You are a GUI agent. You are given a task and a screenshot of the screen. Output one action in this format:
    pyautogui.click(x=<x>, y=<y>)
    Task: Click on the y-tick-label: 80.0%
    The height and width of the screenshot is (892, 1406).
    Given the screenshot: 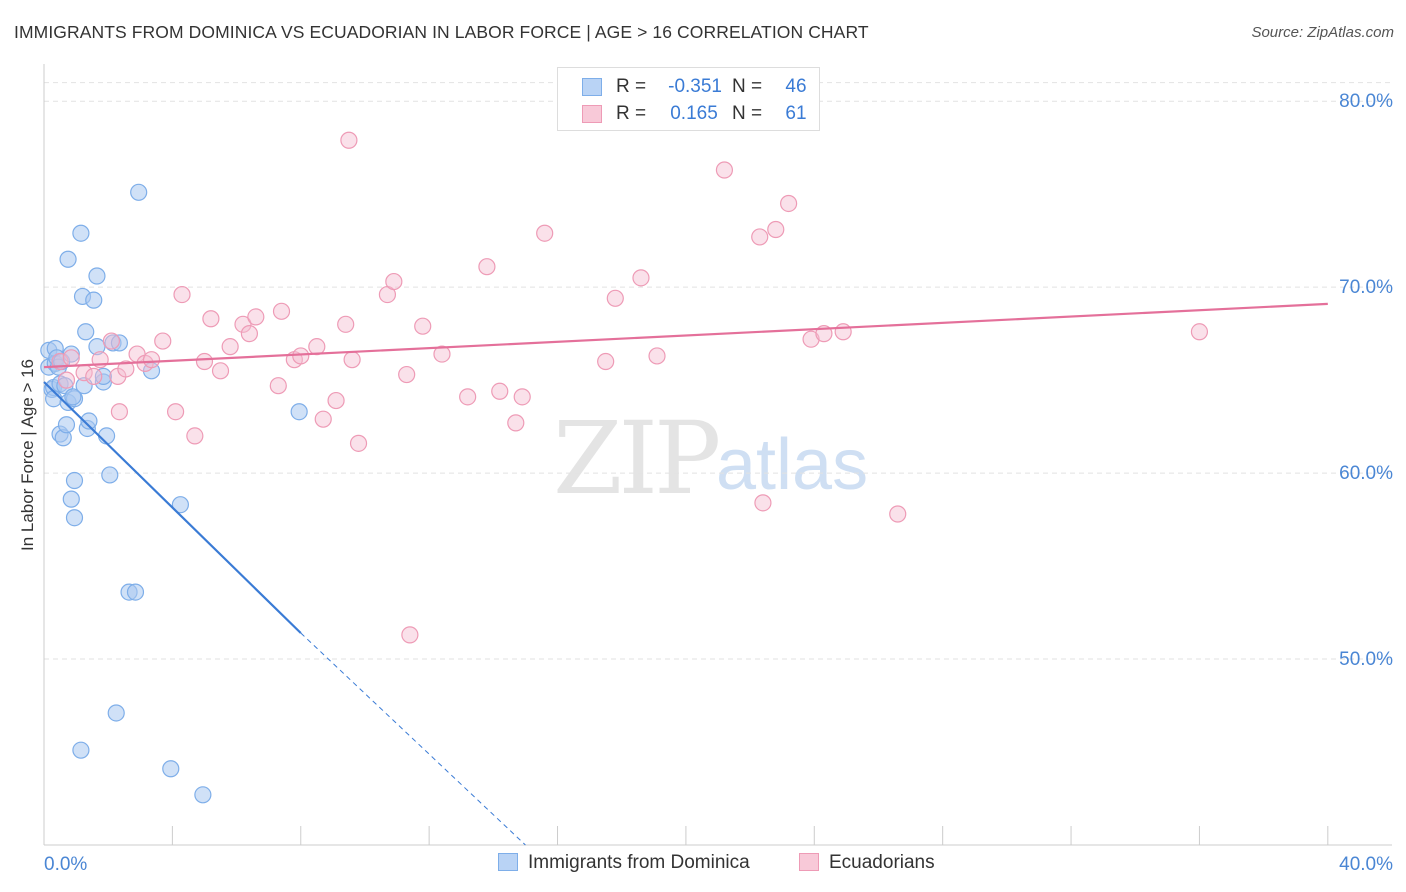 What is the action you would take?
    pyautogui.click(x=1366, y=101)
    